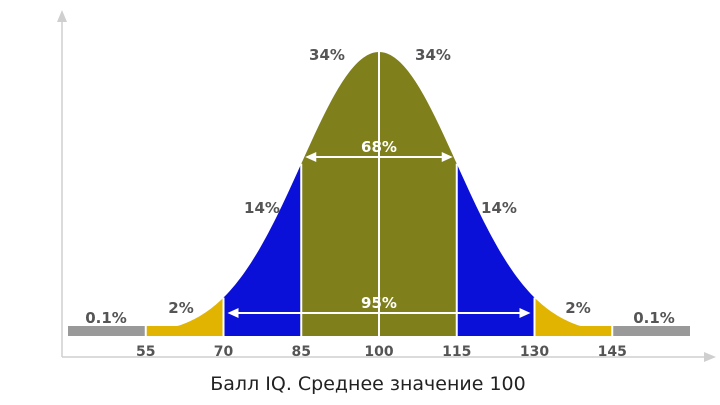 The width and height of the screenshot is (720, 405). What do you see at coordinates (612, 352) in the screenshot?
I see `x-tick-145: 145` at bounding box center [612, 352].